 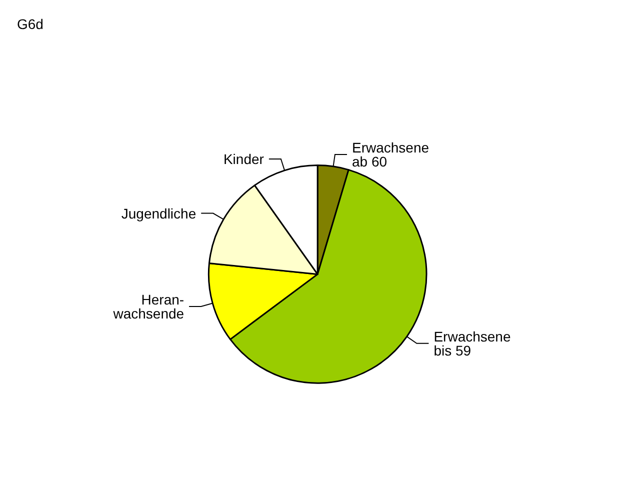 I want to click on slice-label: Heran- wachsende, so click(x=148, y=306).